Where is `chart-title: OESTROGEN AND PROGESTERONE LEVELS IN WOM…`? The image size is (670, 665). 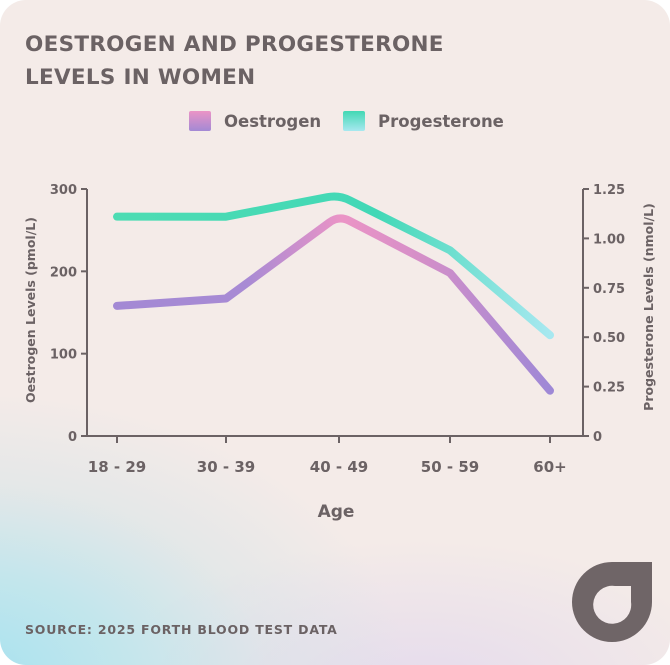 chart-title: OESTROGEN AND PROGESTERONE LEVELS IN WOM… is located at coordinates (234, 61).